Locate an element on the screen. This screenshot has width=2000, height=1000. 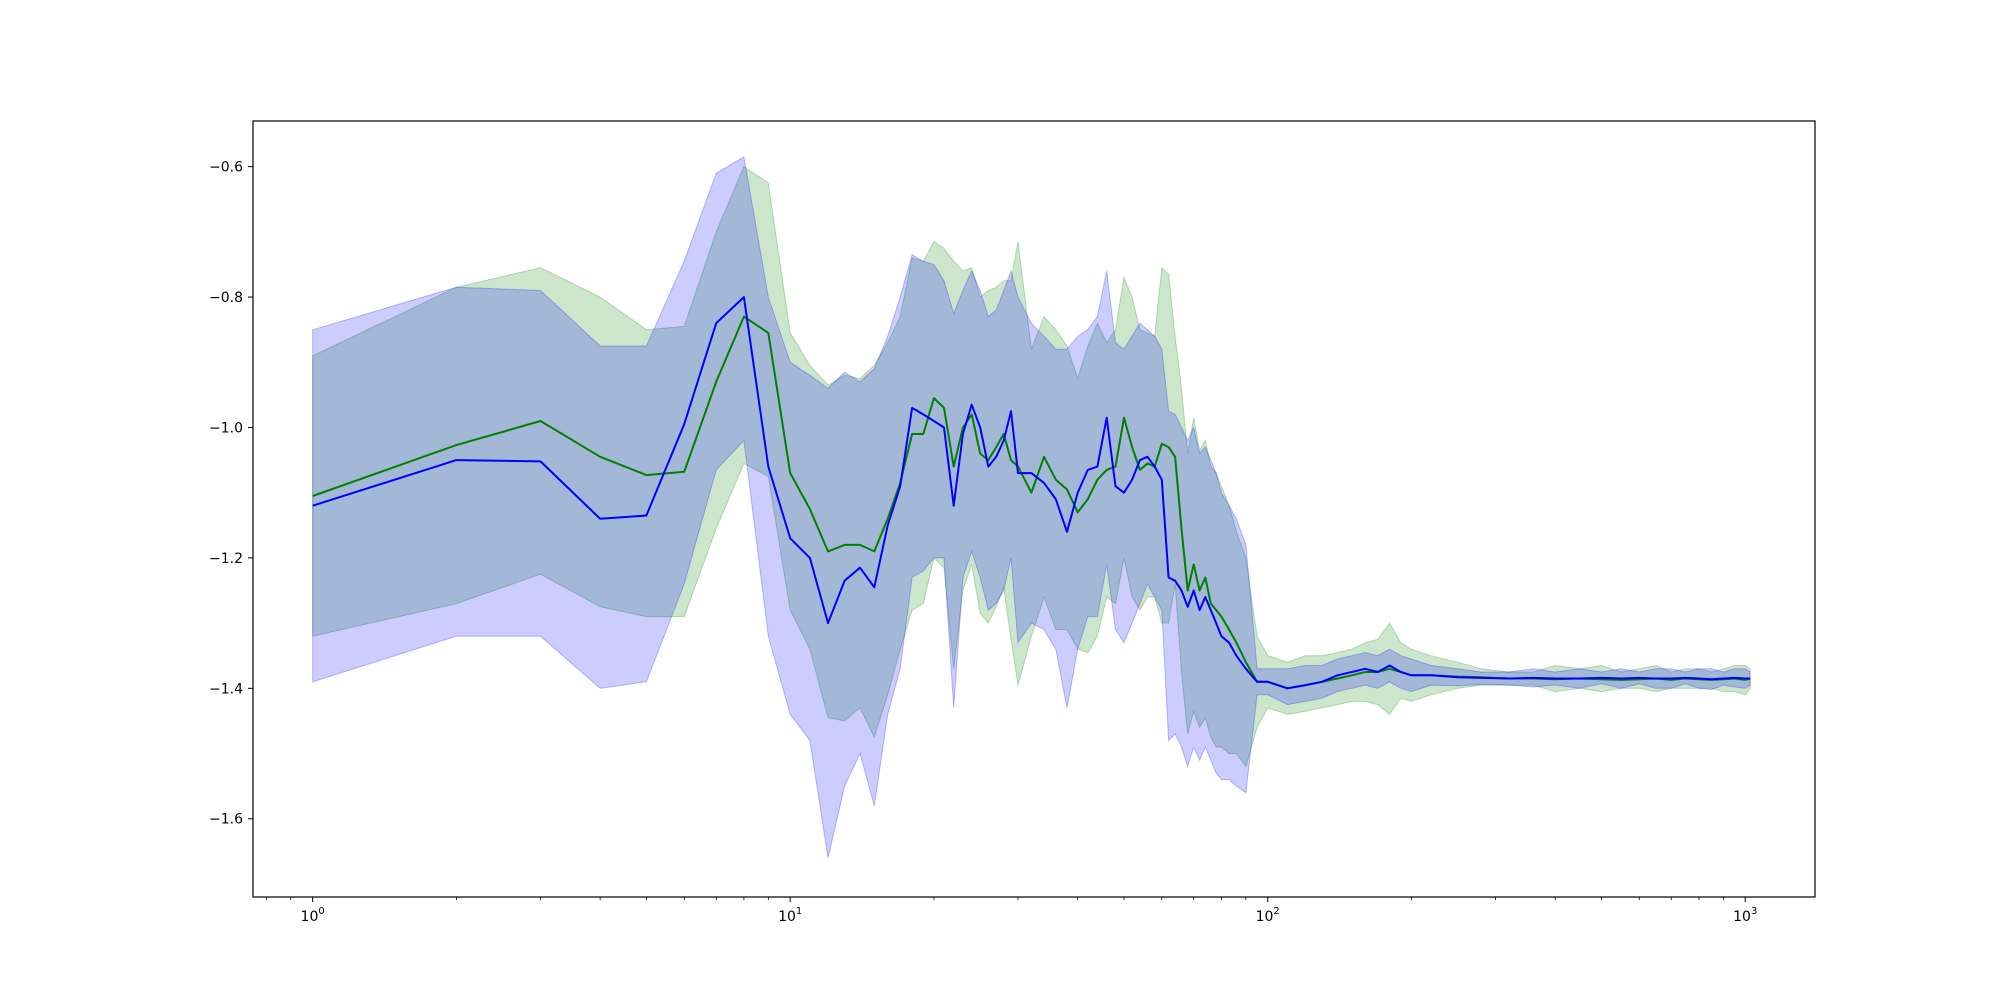
y-tick-label: −1.6 is located at coordinates (226, 820).